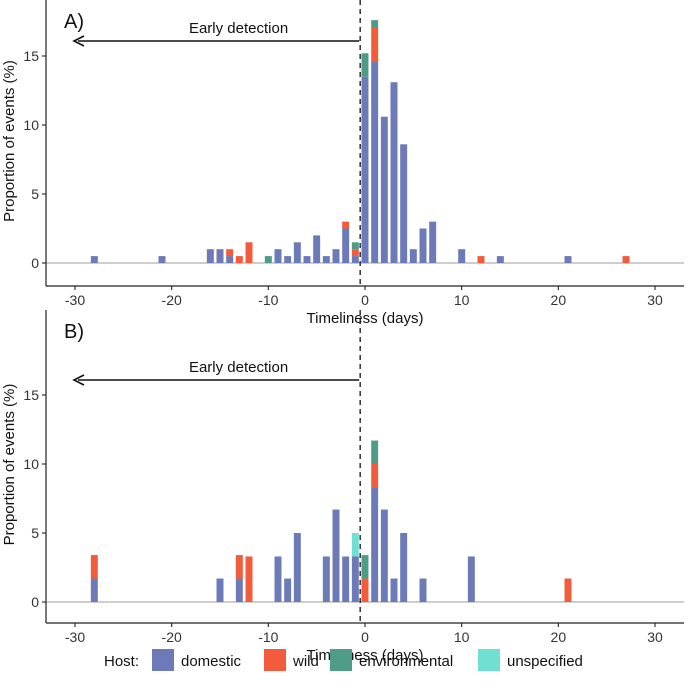 The width and height of the screenshot is (700, 699). Describe the element at coordinates (305, 661) in the screenshot. I see `legend-label-wild: wild` at that location.